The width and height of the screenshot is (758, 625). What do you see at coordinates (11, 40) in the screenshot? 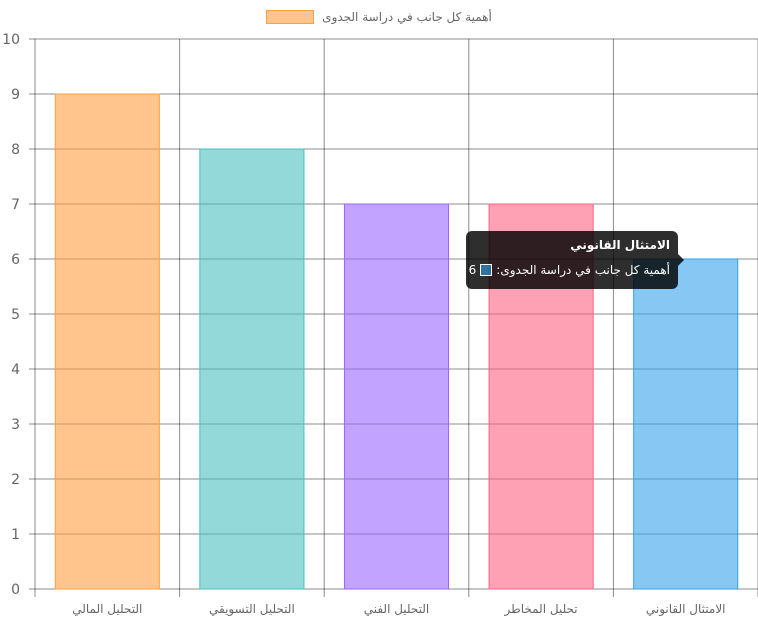
I see `y-tick-label: 10` at bounding box center [11, 40].